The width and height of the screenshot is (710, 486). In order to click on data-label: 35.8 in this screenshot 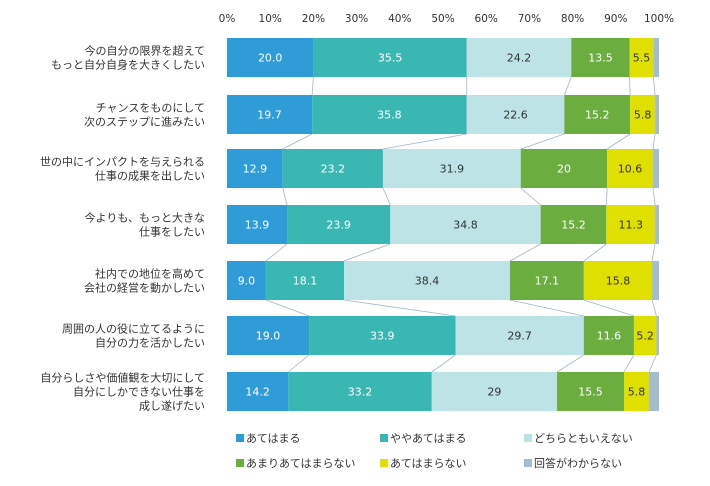, I will do `click(389, 115)`.